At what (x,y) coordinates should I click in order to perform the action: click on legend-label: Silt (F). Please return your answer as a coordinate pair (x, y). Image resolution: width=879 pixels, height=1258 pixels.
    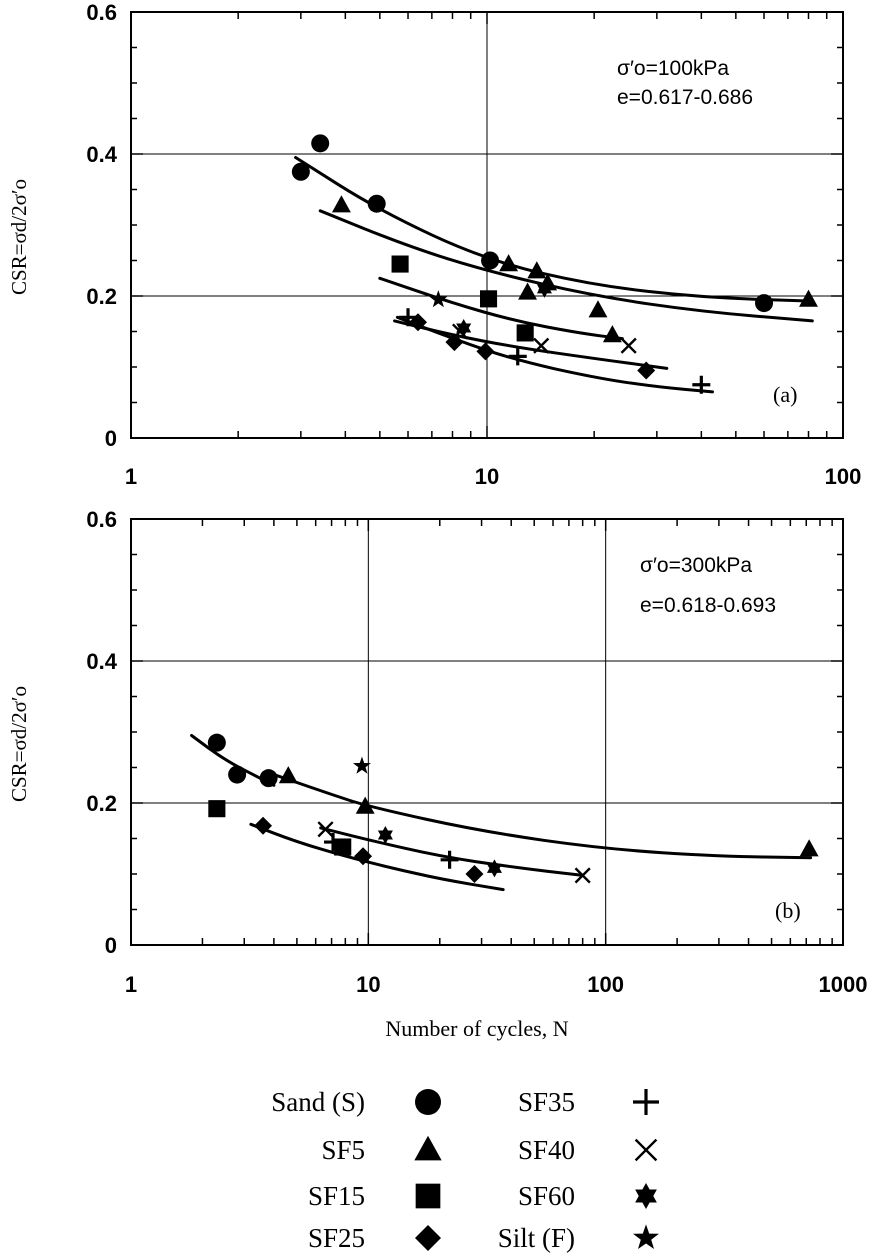
    Looking at the image, I should click on (536, 1238).